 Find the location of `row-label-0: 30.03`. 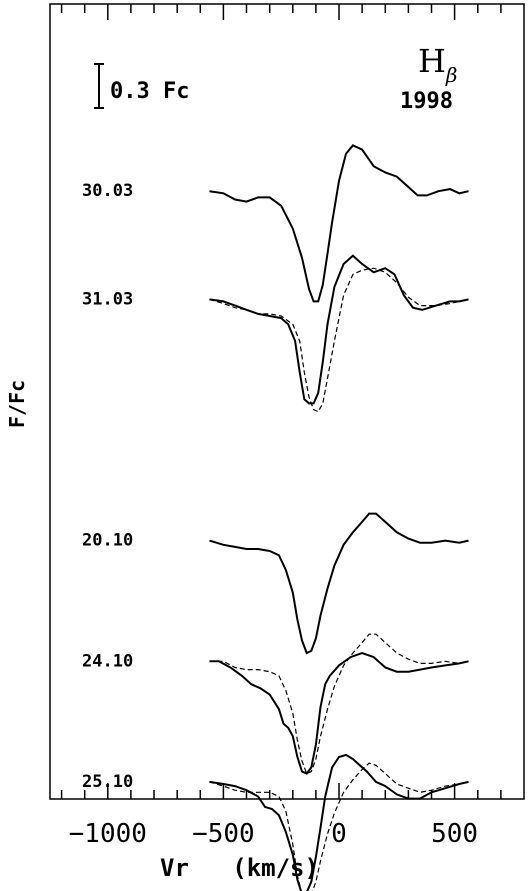

row-label-0: 30.03 is located at coordinates (107, 191).